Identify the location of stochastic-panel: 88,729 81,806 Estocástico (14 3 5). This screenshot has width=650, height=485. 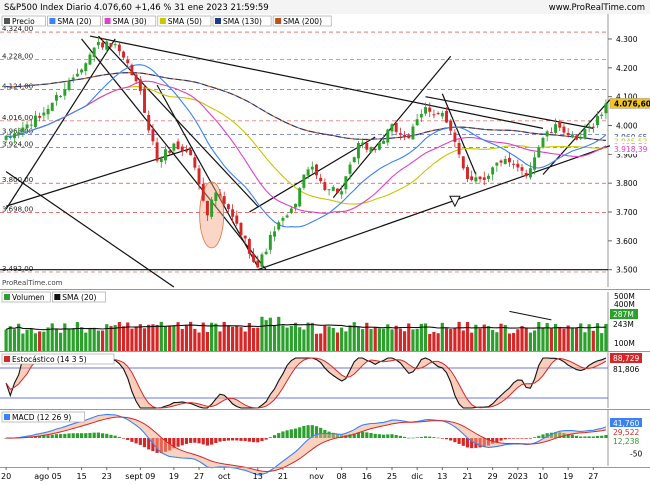
(325, 380).